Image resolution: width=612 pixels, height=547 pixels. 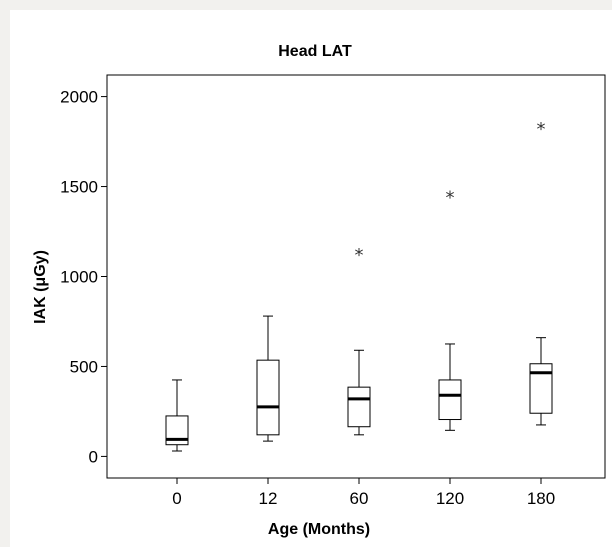 I want to click on y-tick-label: 2000, so click(x=79, y=97).